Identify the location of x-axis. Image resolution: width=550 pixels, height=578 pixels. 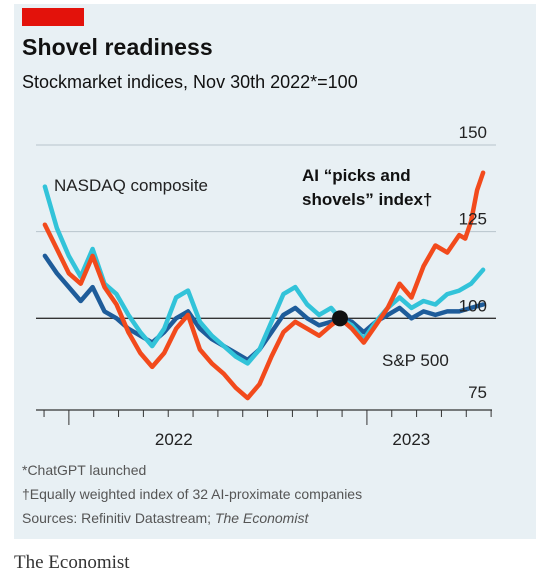
(264, 417).